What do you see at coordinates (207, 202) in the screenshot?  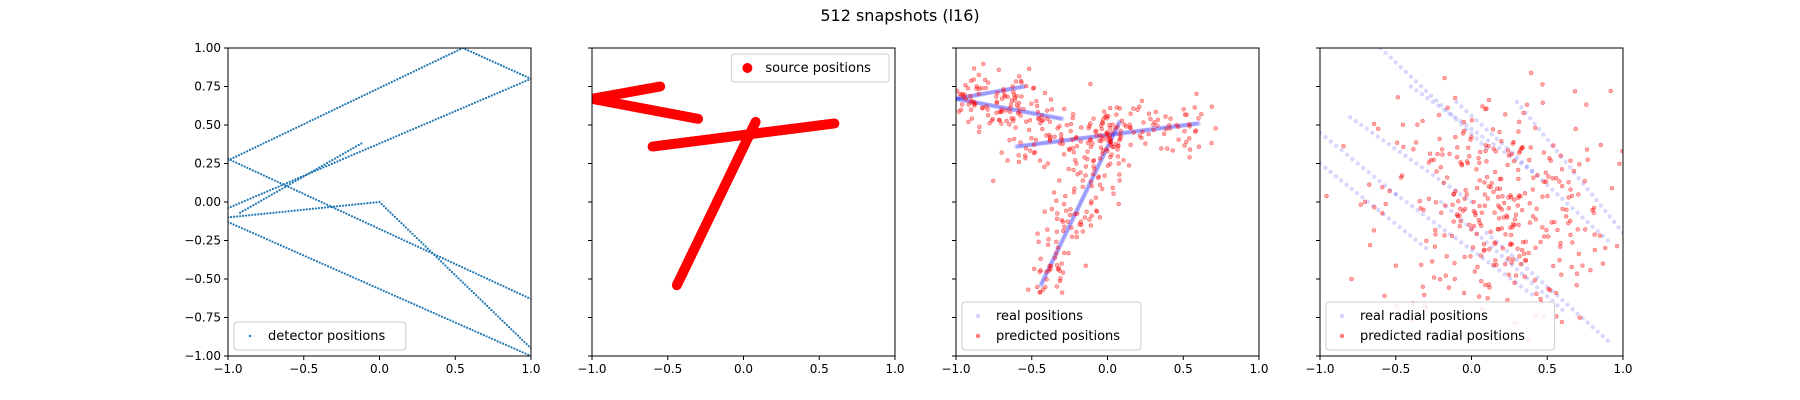 I see `y-tick-label: 0.00` at bounding box center [207, 202].